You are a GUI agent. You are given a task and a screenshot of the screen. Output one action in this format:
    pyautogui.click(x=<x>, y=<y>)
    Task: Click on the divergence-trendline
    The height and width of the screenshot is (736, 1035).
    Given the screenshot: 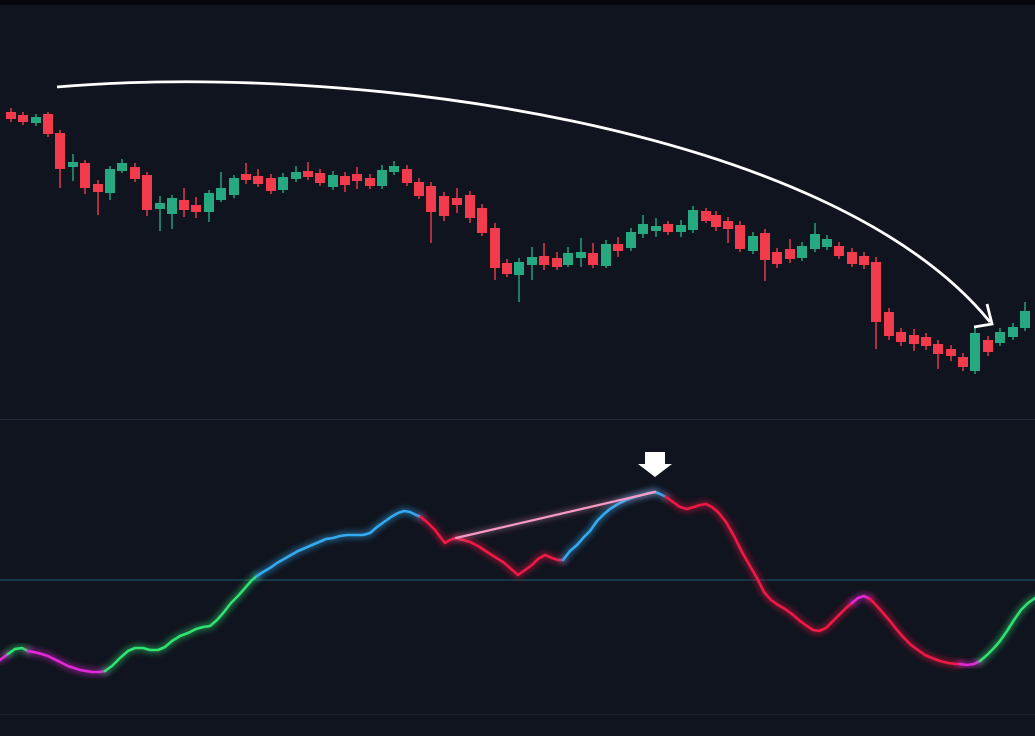 What is the action you would take?
    pyautogui.click(x=555, y=515)
    